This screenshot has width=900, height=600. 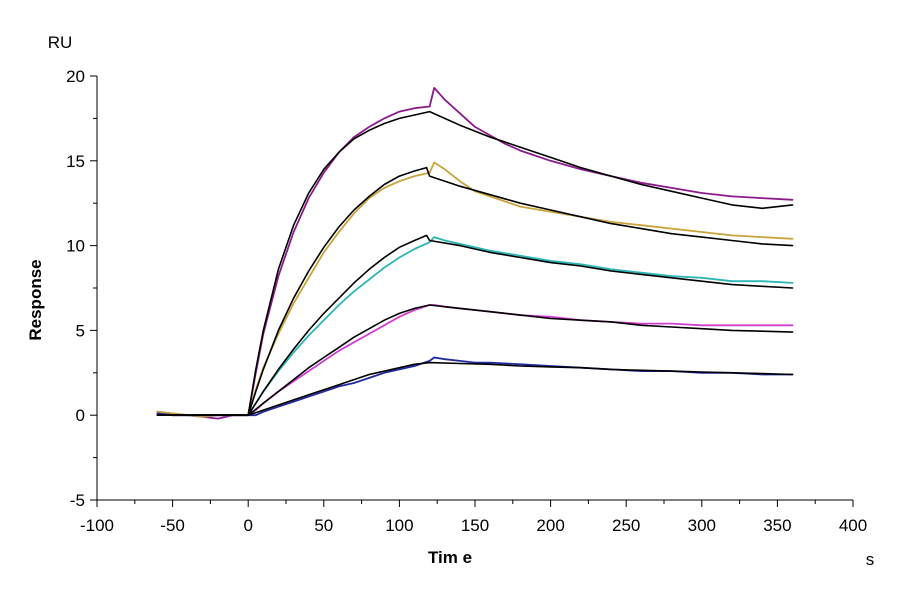 I want to click on x-tick-label: 400, so click(x=853, y=525).